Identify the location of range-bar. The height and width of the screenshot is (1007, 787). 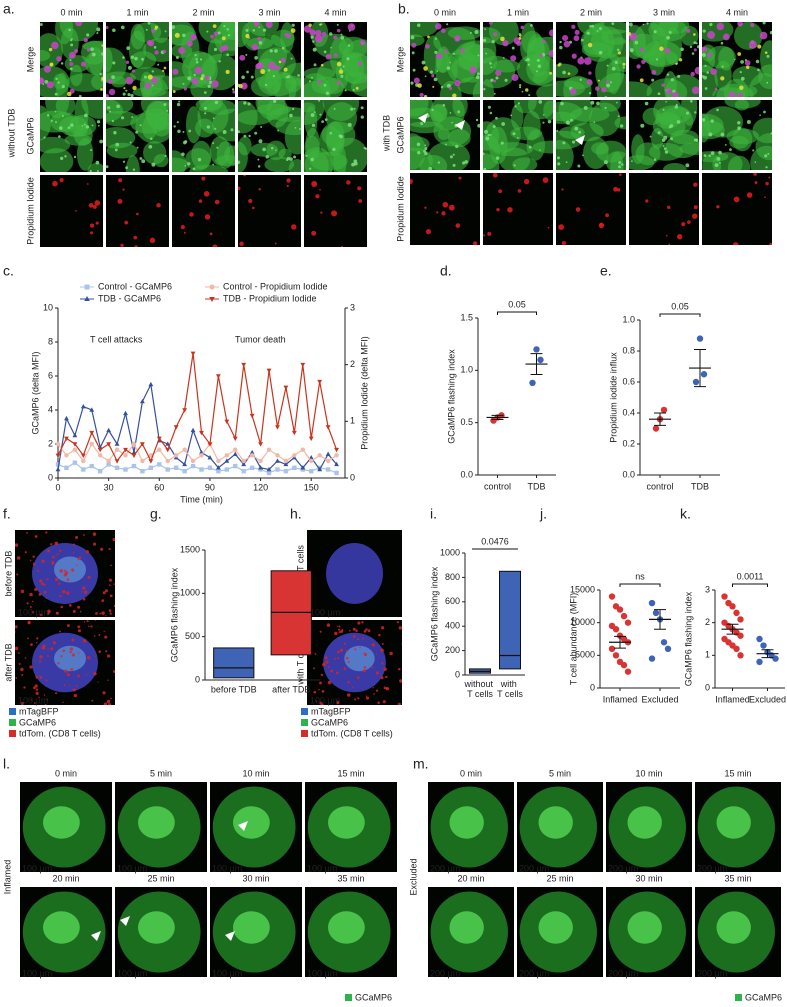
(234, 663).